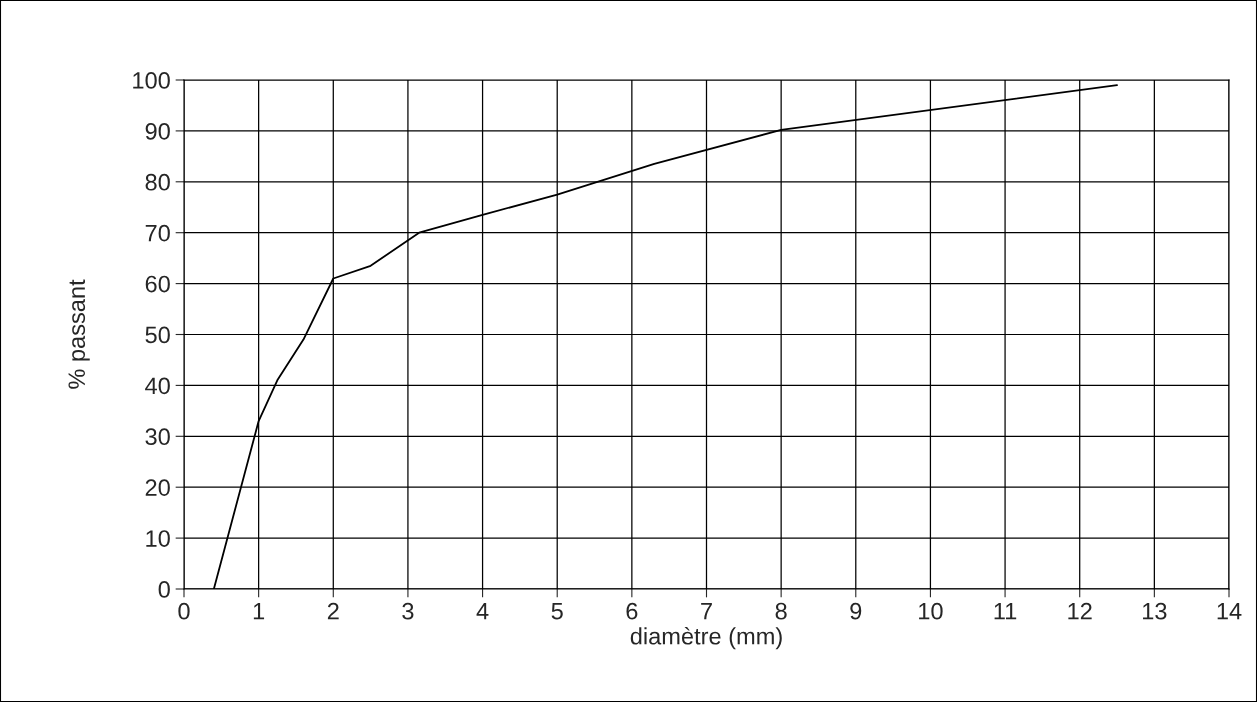 The height and width of the screenshot is (702, 1257). Describe the element at coordinates (151, 80) in the screenshot. I see `y-tick-label: 100` at that location.